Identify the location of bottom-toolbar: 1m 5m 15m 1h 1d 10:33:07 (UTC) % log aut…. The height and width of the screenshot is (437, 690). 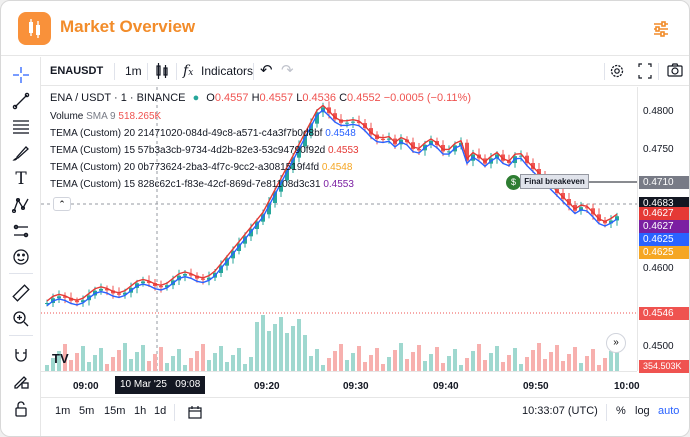
(365, 416).